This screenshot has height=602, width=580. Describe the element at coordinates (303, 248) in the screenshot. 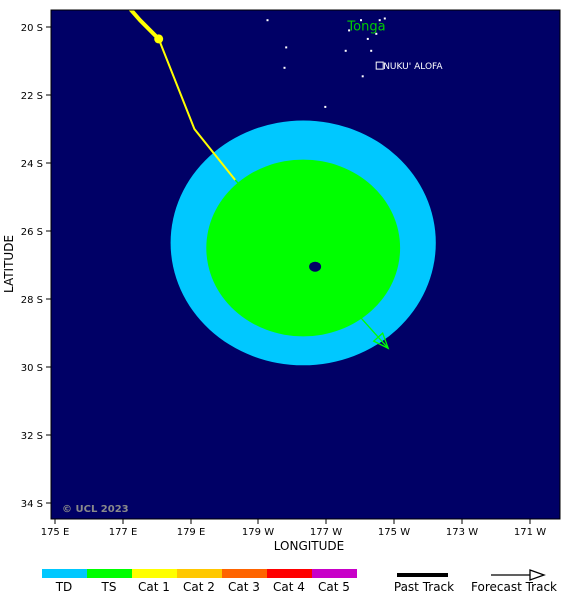

I see `ts-wind-field` at that location.